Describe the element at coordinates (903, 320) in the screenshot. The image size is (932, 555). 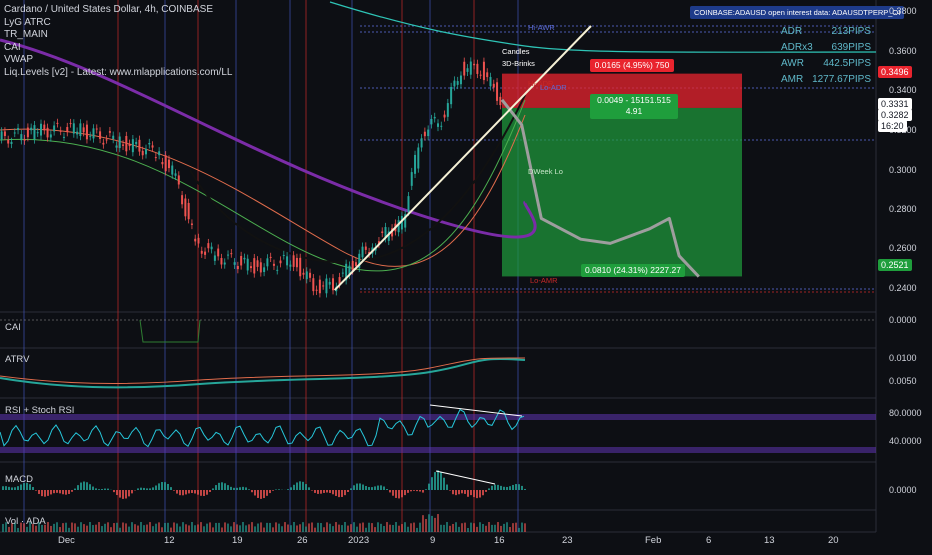
I see `cai-value: 0.0000` at that location.